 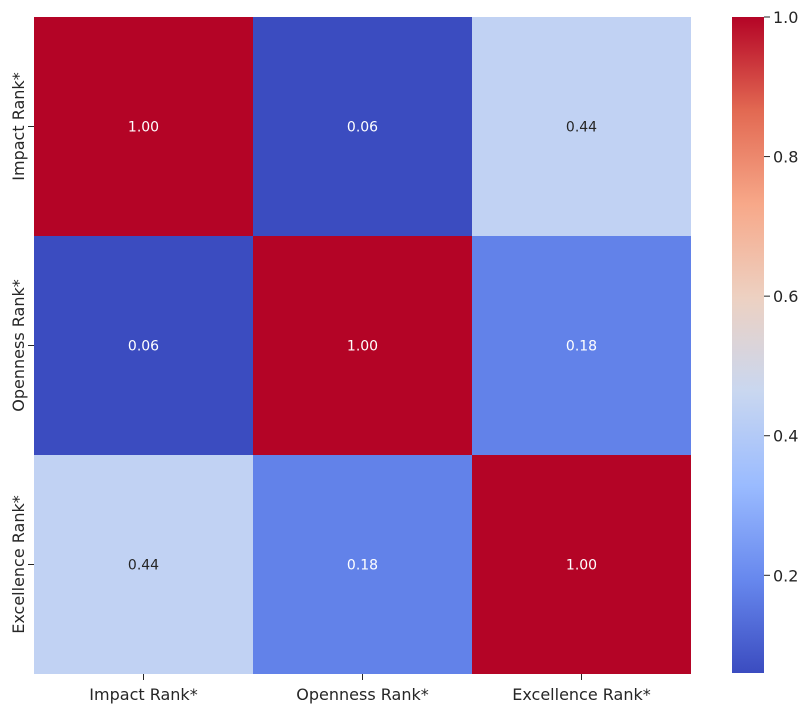 I want to click on colorbar-ticks: 0.2 0.4 0.6 0.8 1.0, so click(x=781, y=296).